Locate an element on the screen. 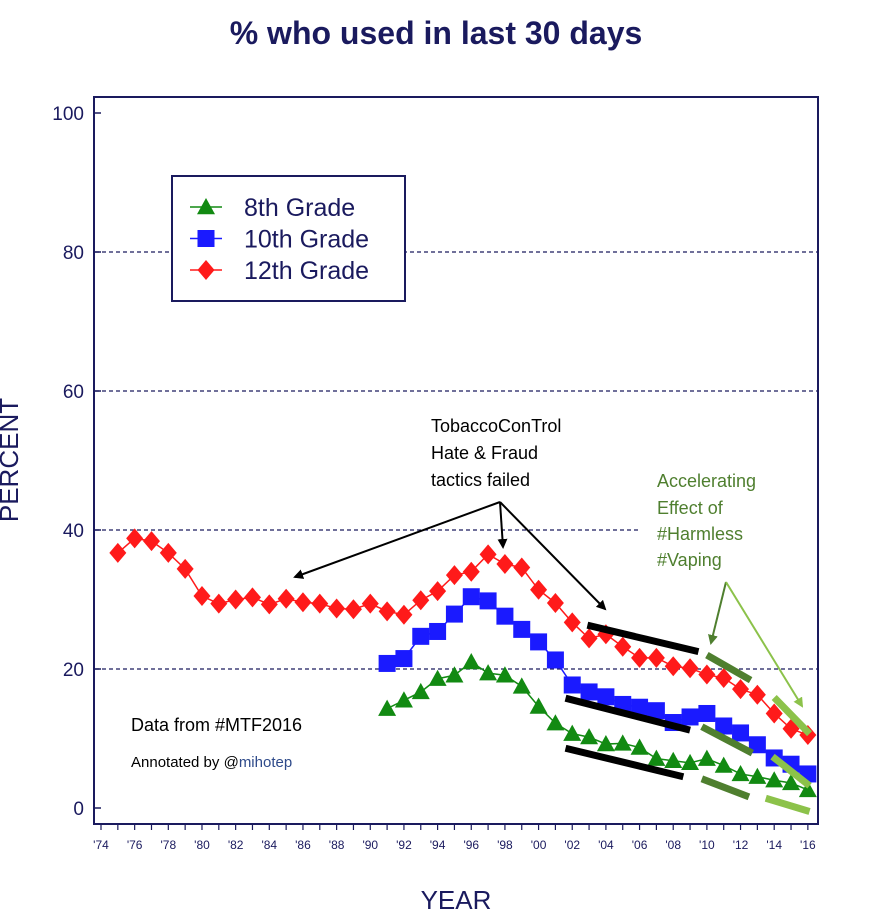  y-axis-label: PERCENT is located at coordinates (12, 460).